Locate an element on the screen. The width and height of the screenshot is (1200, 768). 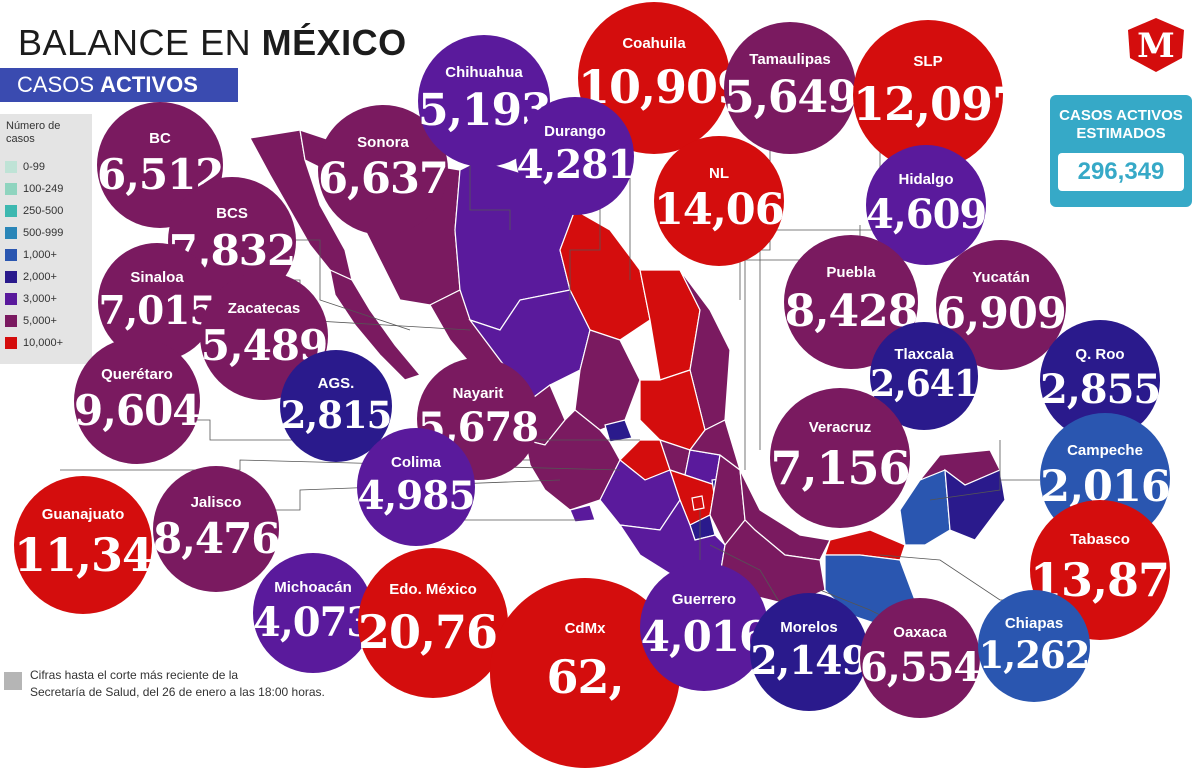
state-bubble: Colima 4,985 is located at coordinates (416, 487).